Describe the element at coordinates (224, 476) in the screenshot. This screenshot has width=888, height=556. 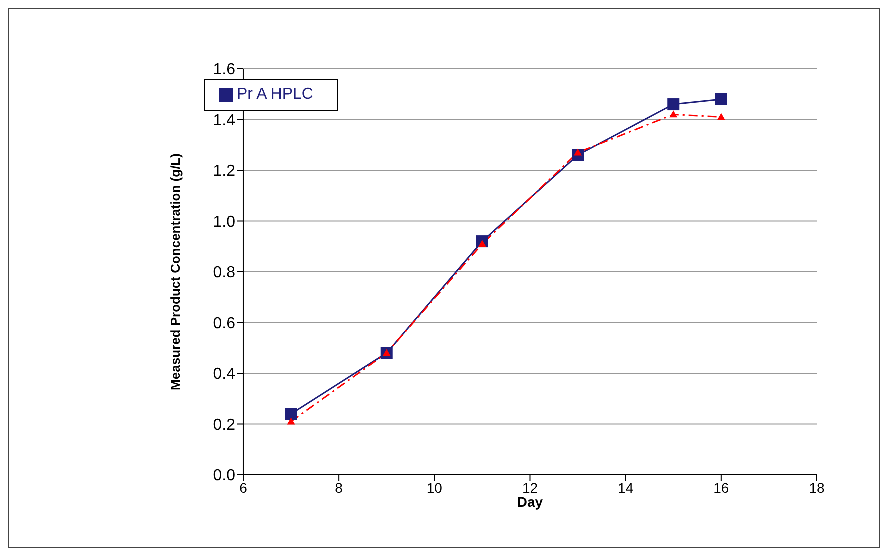
I see `y-tick-label: 0.0` at that location.